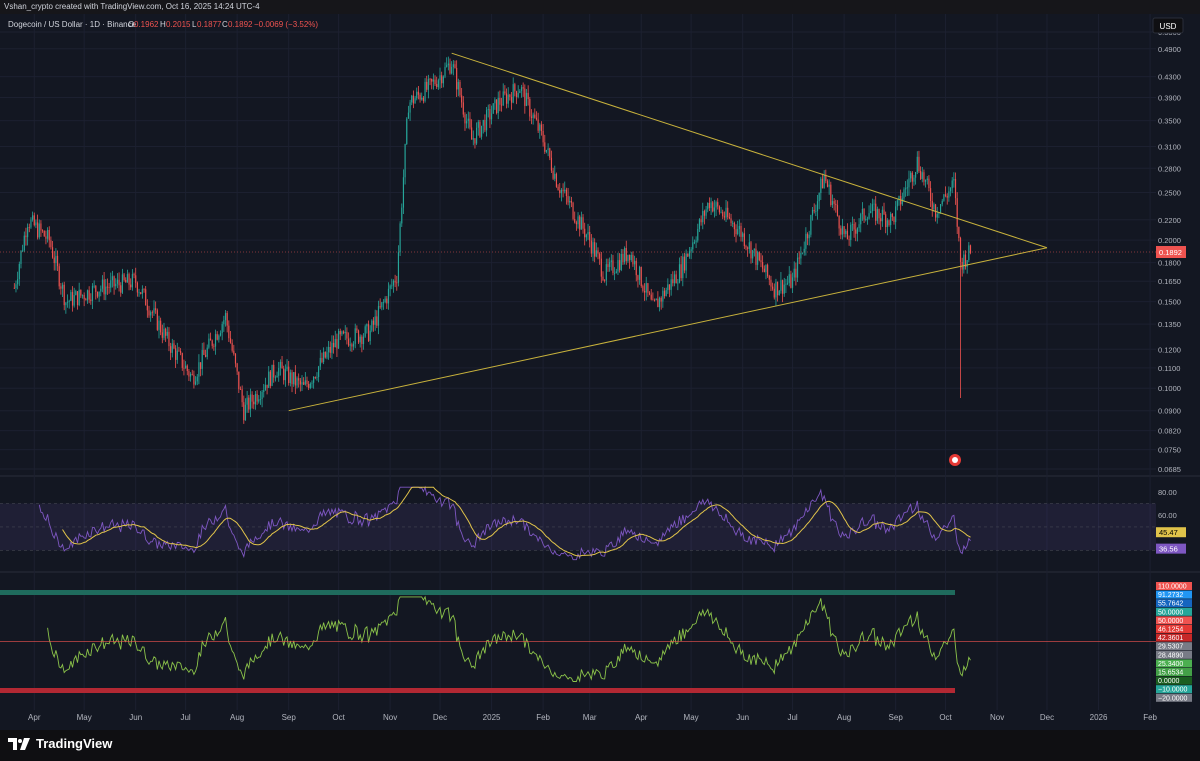 This screenshot has width=1200, height=761. What do you see at coordinates (178, 24) in the screenshot?
I see `high-value: 0.2015` at bounding box center [178, 24].